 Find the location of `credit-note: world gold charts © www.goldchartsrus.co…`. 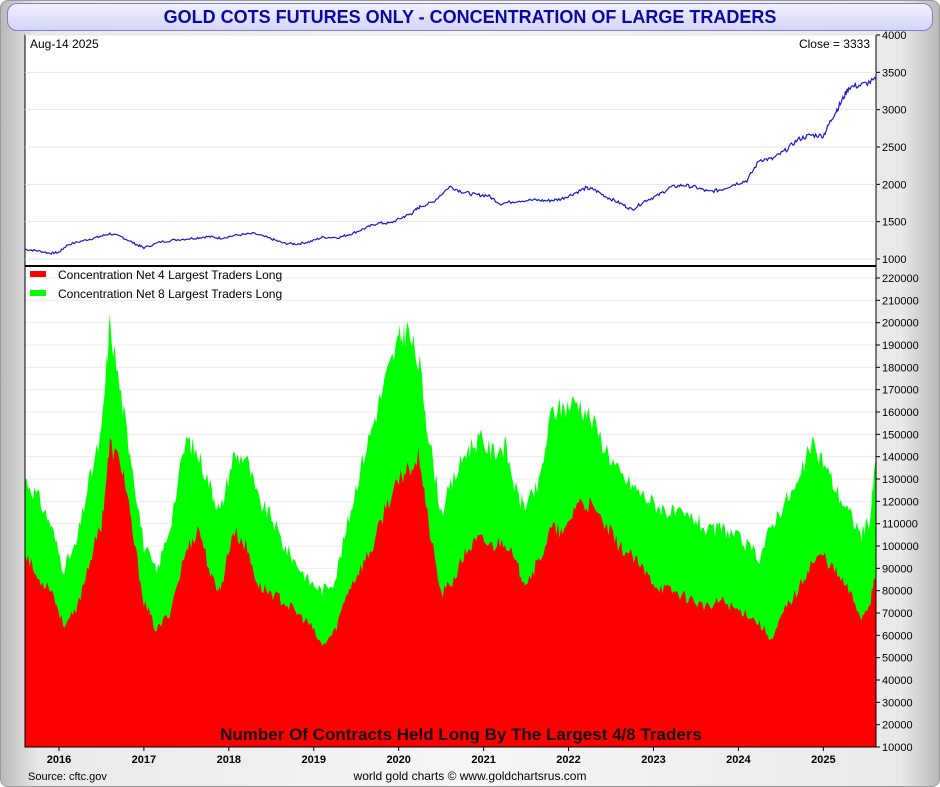

credit-note: world gold charts © www.goldchartsrus.co… is located at coordinates (470, 776).